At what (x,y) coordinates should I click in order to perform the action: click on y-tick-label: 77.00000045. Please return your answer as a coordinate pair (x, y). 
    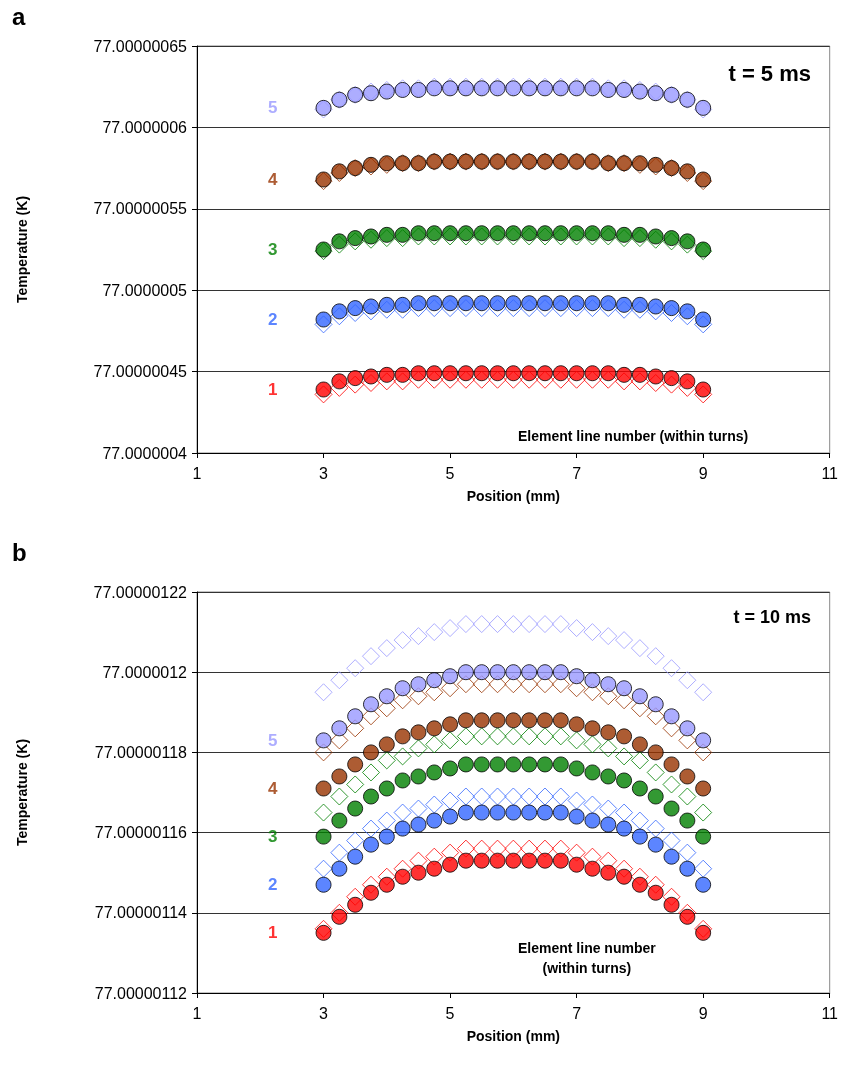
    Looking at the image, I should click on (140, 372).